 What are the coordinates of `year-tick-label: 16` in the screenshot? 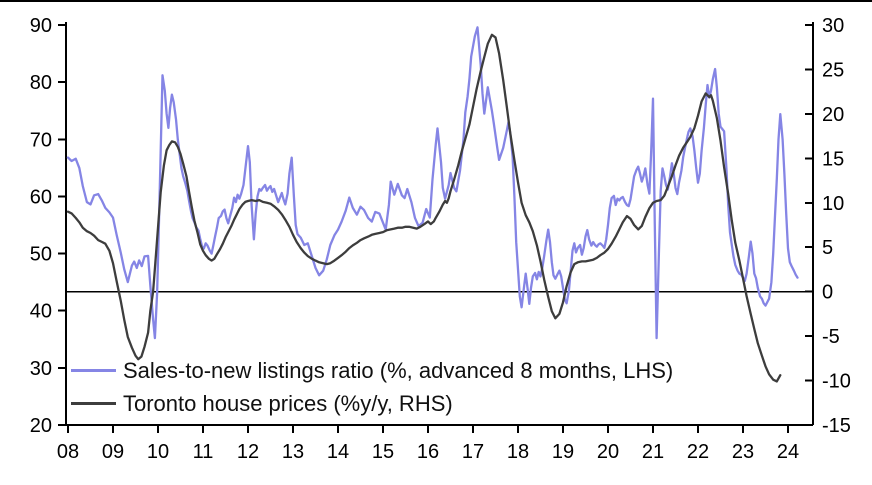 It's located at (428, 452).